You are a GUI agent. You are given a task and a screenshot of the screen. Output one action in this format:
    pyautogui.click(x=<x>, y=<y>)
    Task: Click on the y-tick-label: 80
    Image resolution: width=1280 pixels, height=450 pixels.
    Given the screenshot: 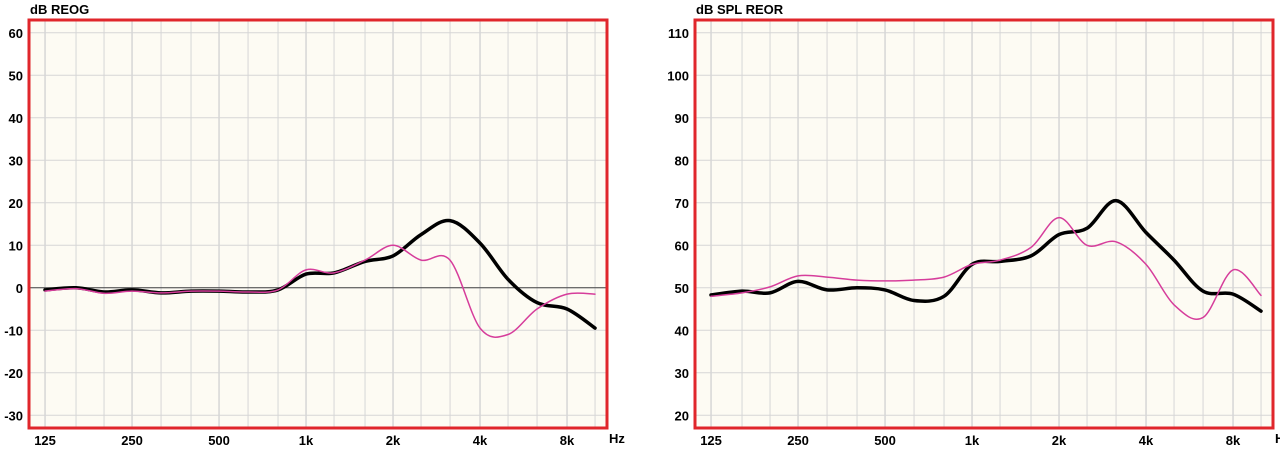 What is the action you would take?
    pyautogui.click(x=682, y=160)
    